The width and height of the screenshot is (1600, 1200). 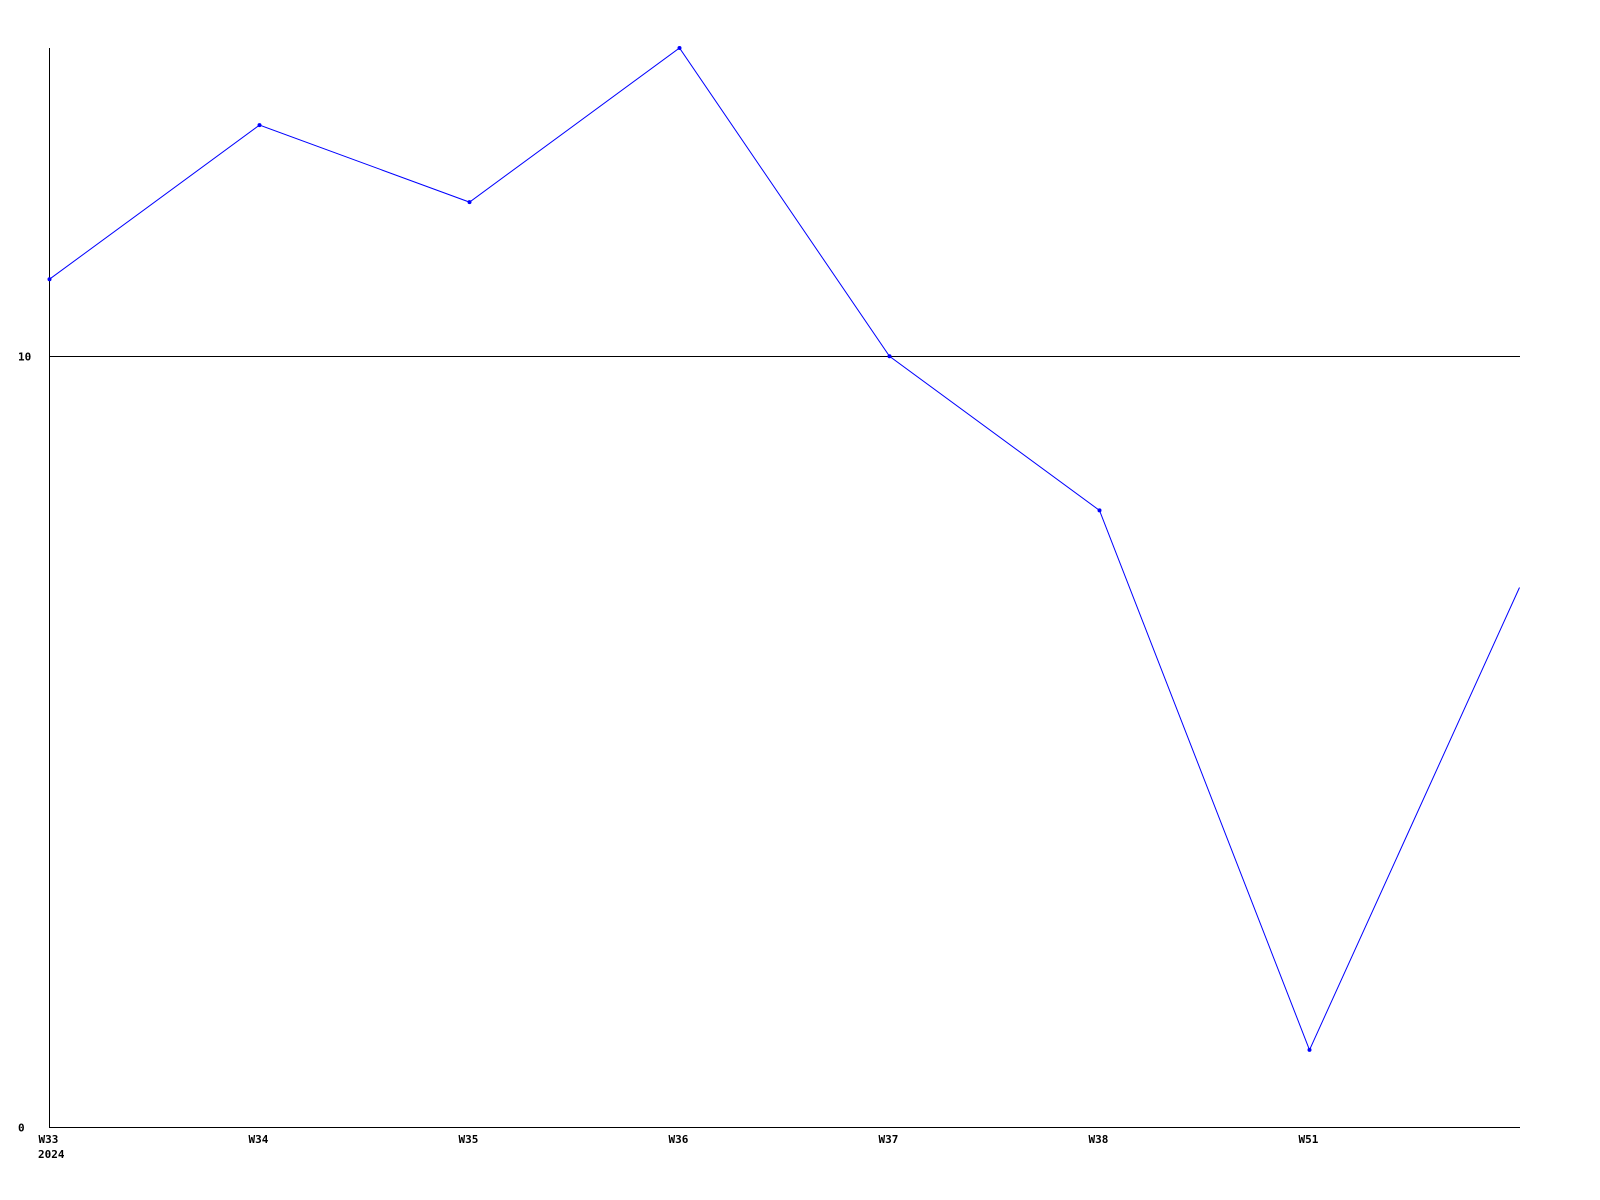 I want to click on x-tick-label: W33, so click(x=49, y=1139).